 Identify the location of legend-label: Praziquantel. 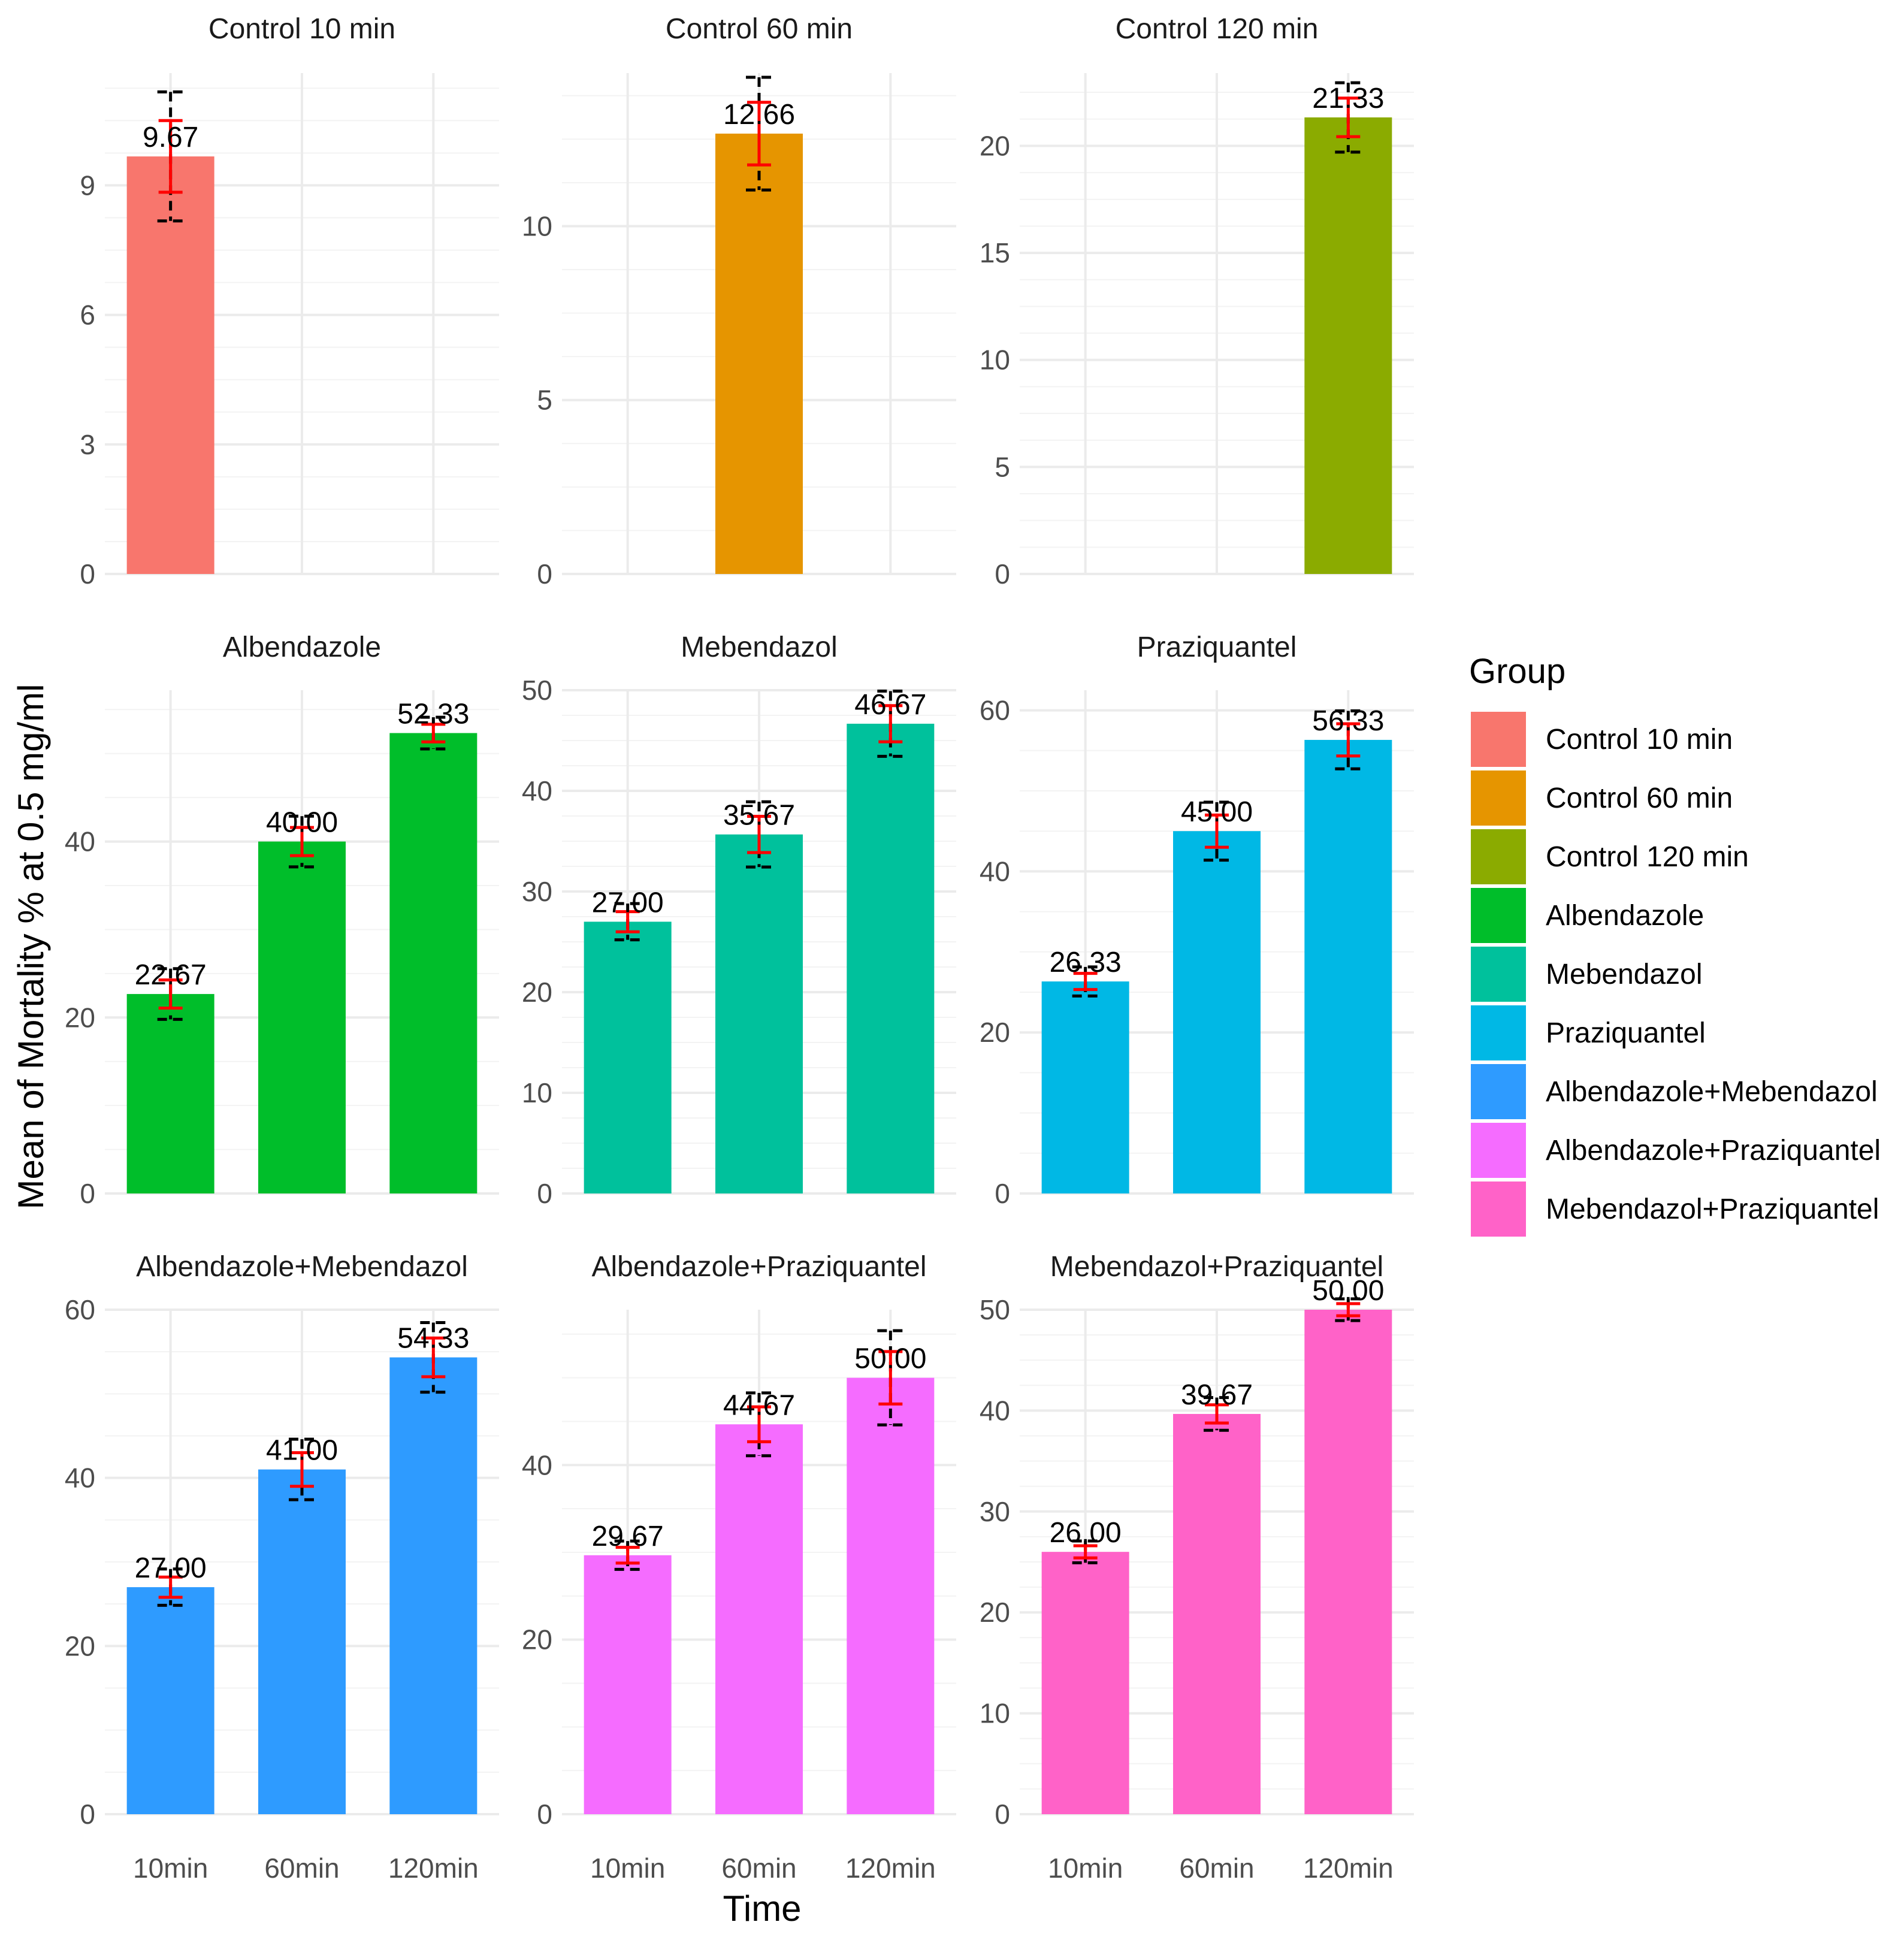
(1626, 1033).